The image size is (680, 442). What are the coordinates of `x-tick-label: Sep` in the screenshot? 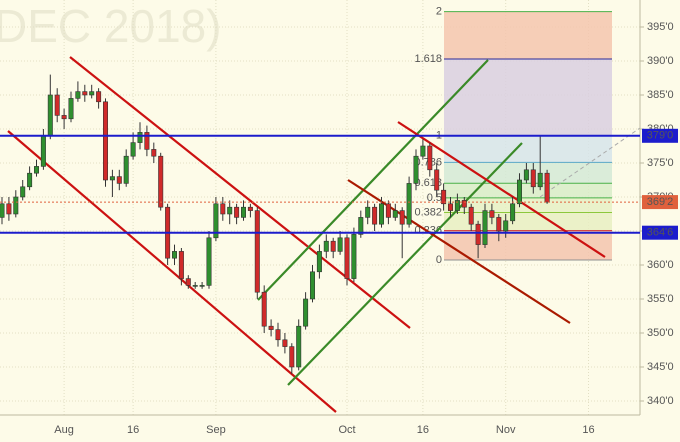 It's located at (216, 430).